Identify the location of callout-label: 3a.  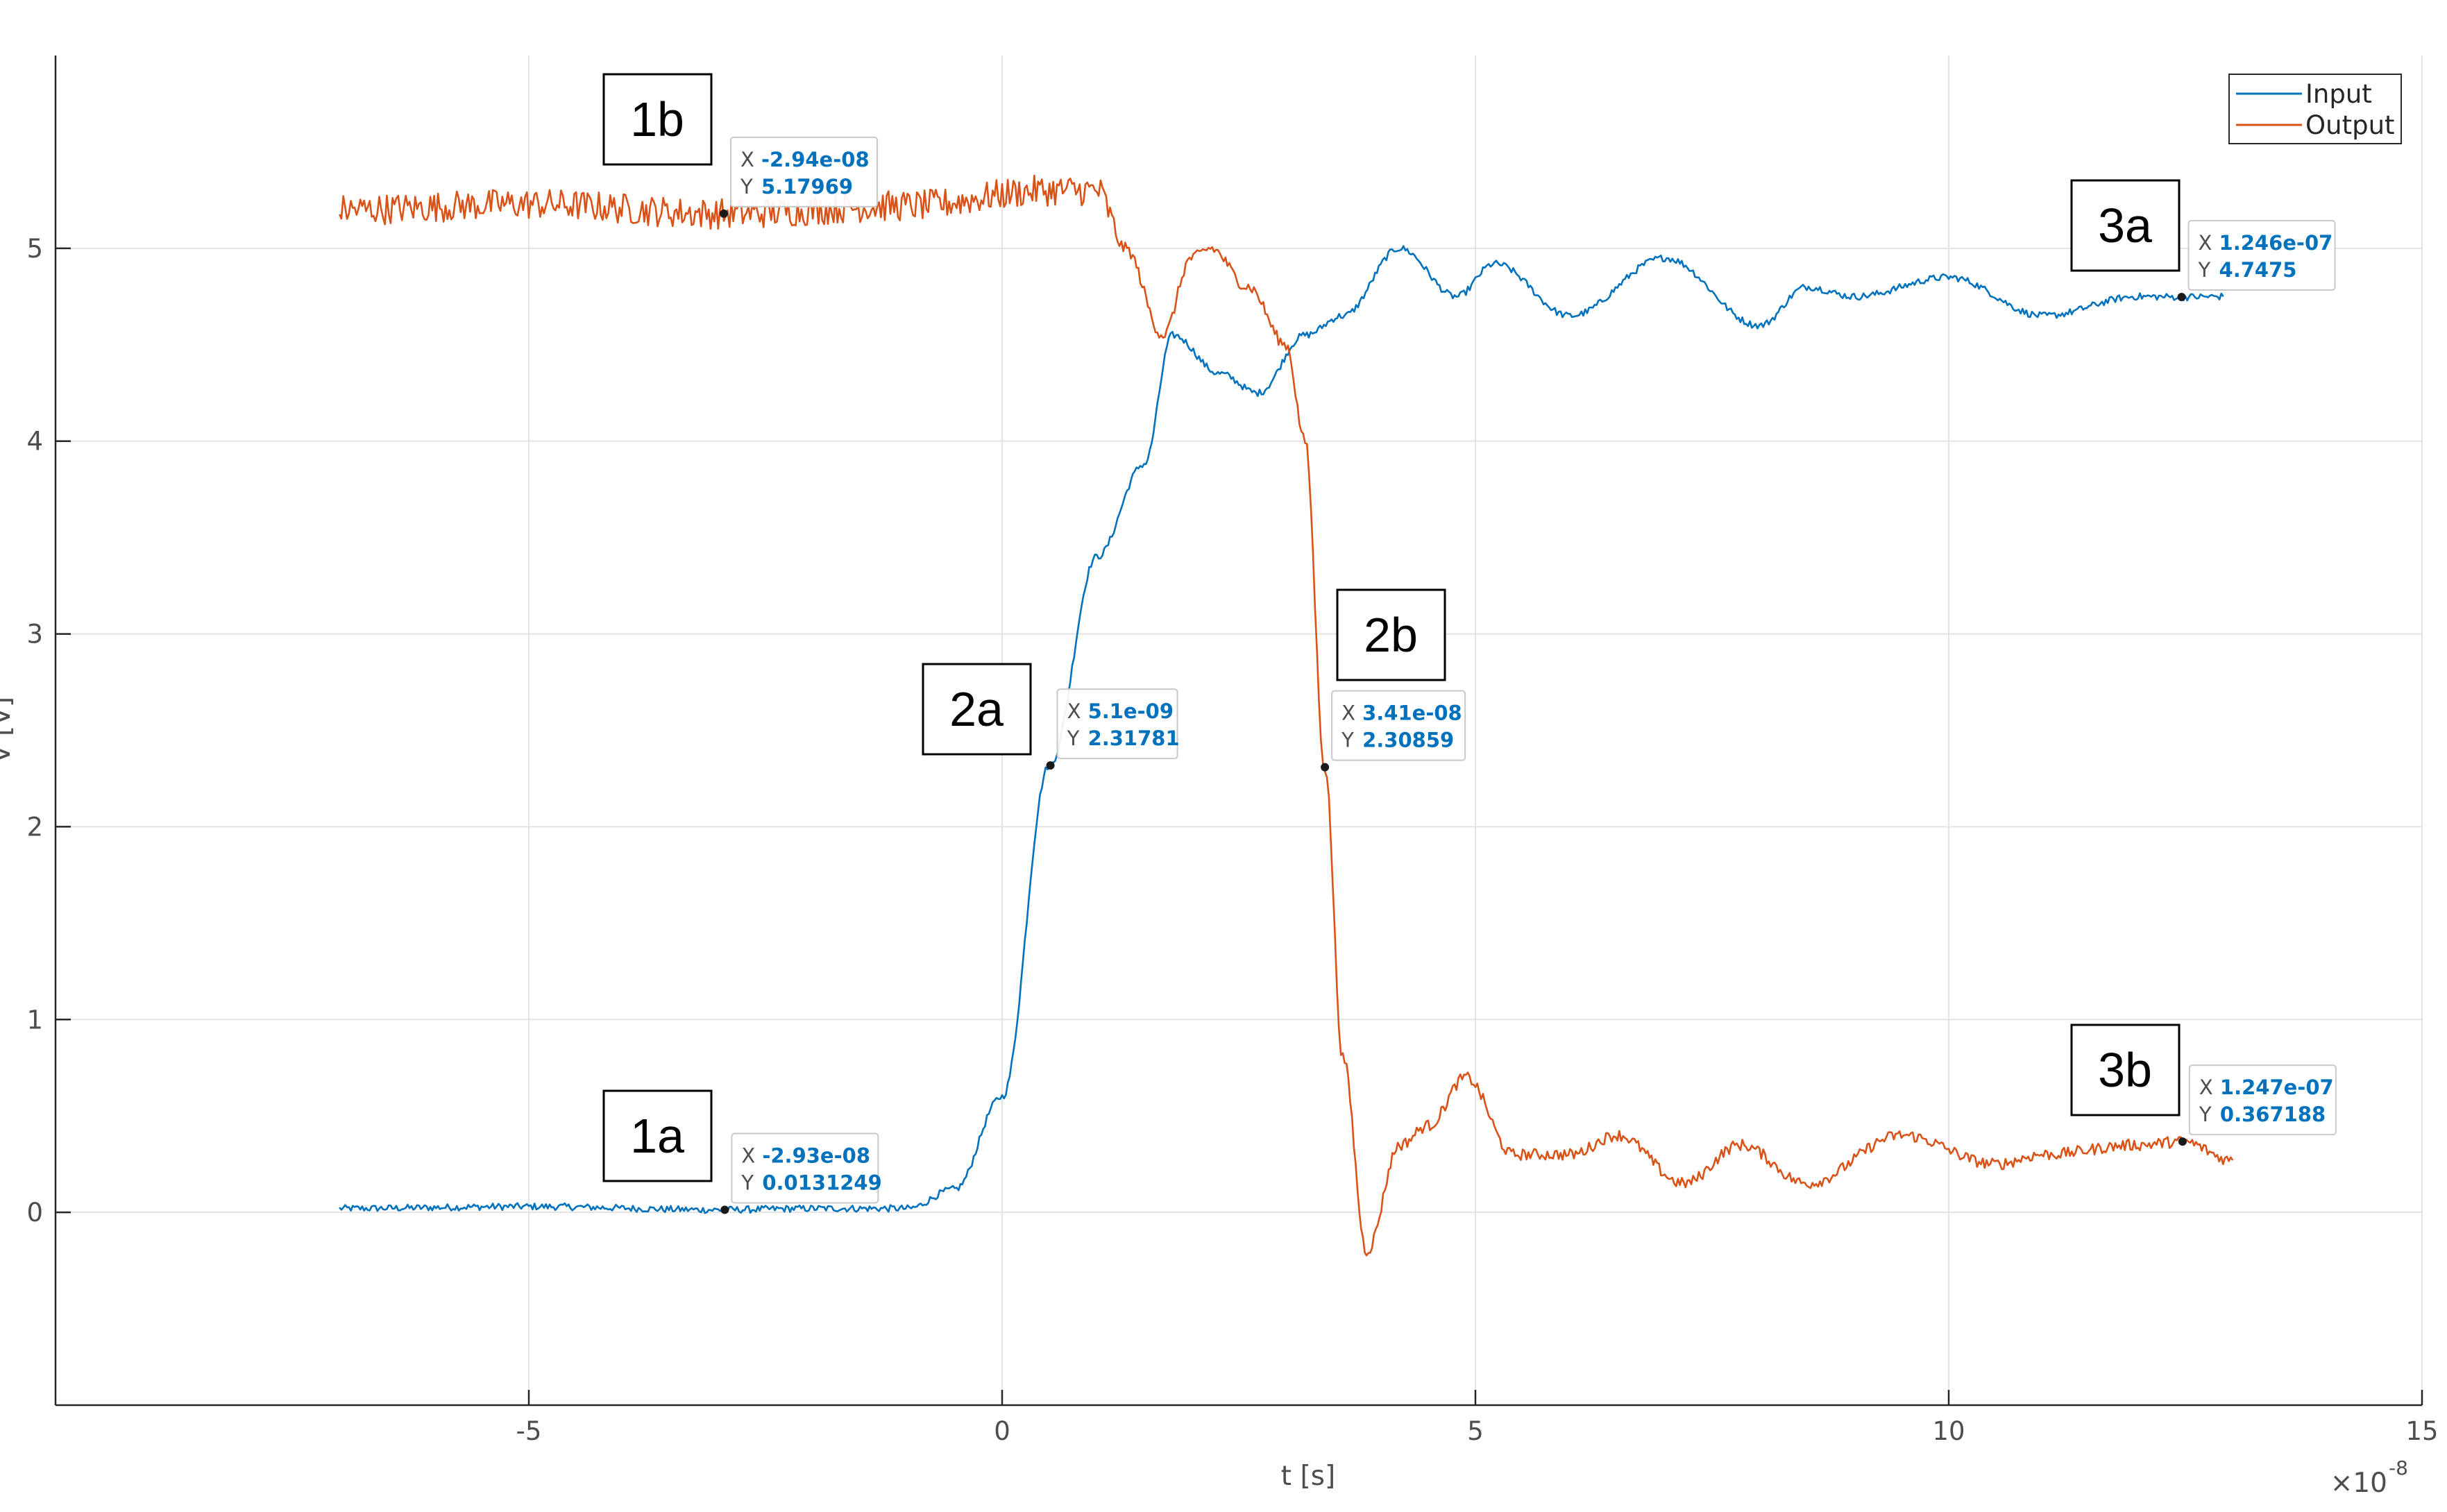
(2125, 225).